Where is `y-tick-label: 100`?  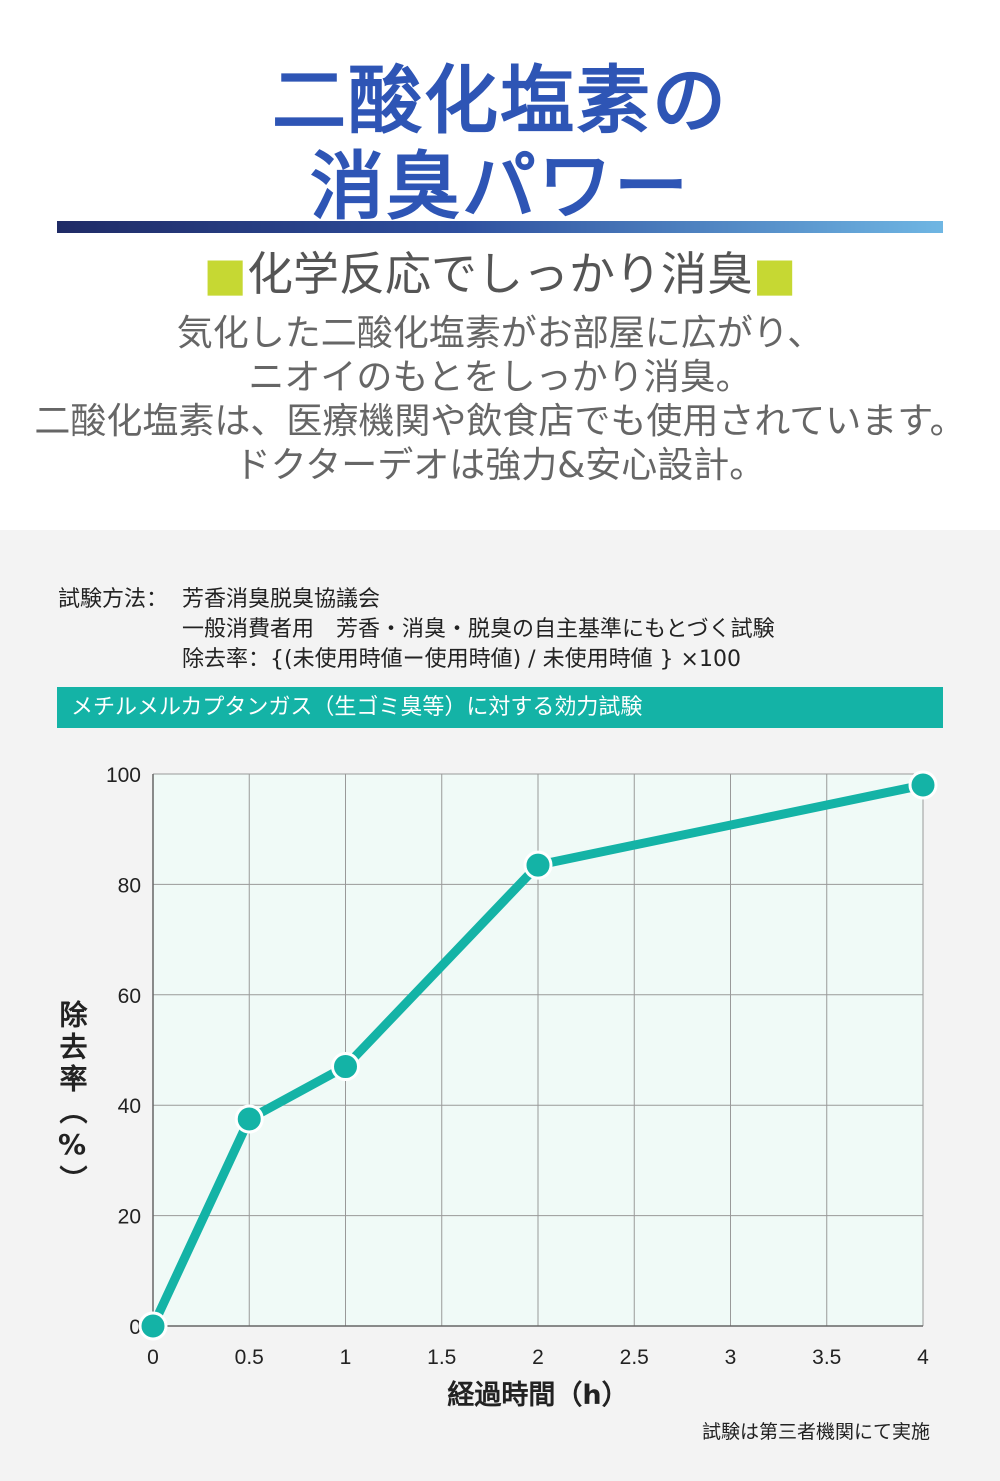 y-tick-label: 100 is located at coordinates (123, 775).